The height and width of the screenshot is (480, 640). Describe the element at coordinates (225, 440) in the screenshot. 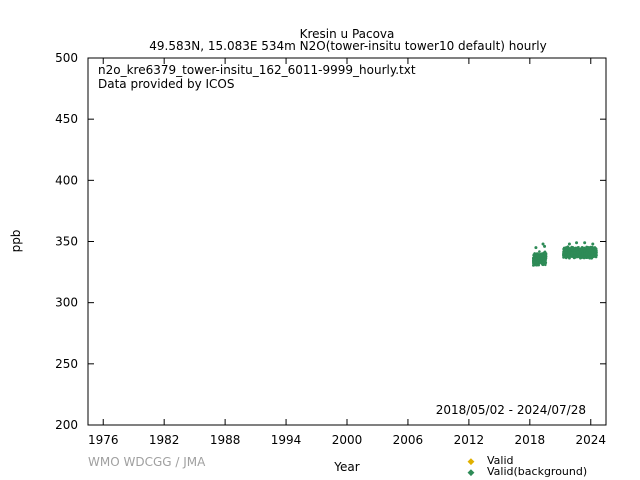

I see `x-tick-label: 1988` at that location.